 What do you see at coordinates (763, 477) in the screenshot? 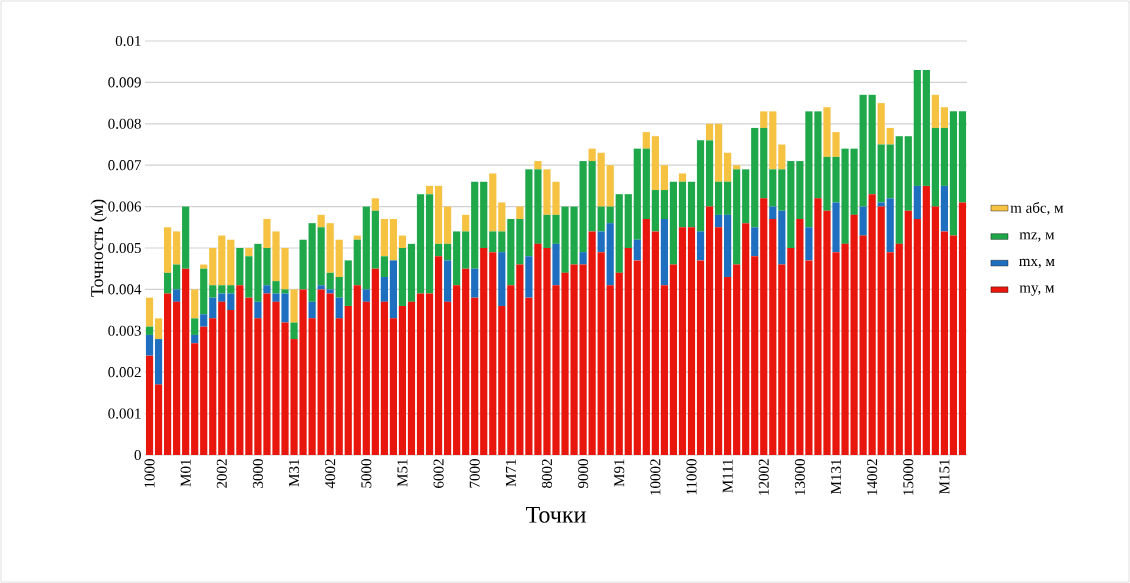
I see `x-tick-label: 12002` at bounding box center [763, 477].